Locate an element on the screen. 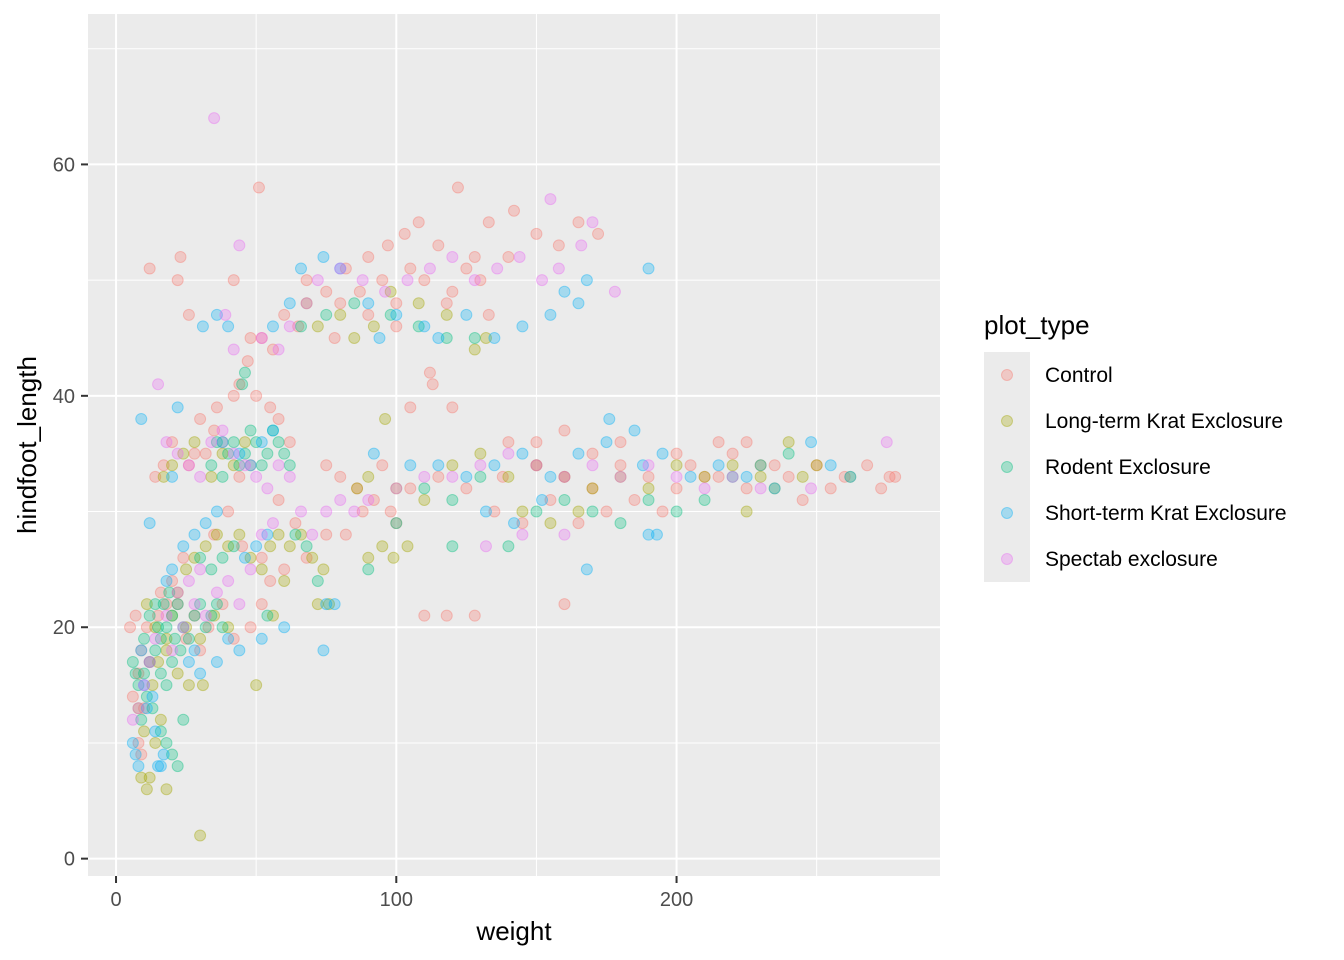 Image resolution: width=1344 pixels, height=960 pixels. y-tick-label: 0 is located at coordinates (69, 860).